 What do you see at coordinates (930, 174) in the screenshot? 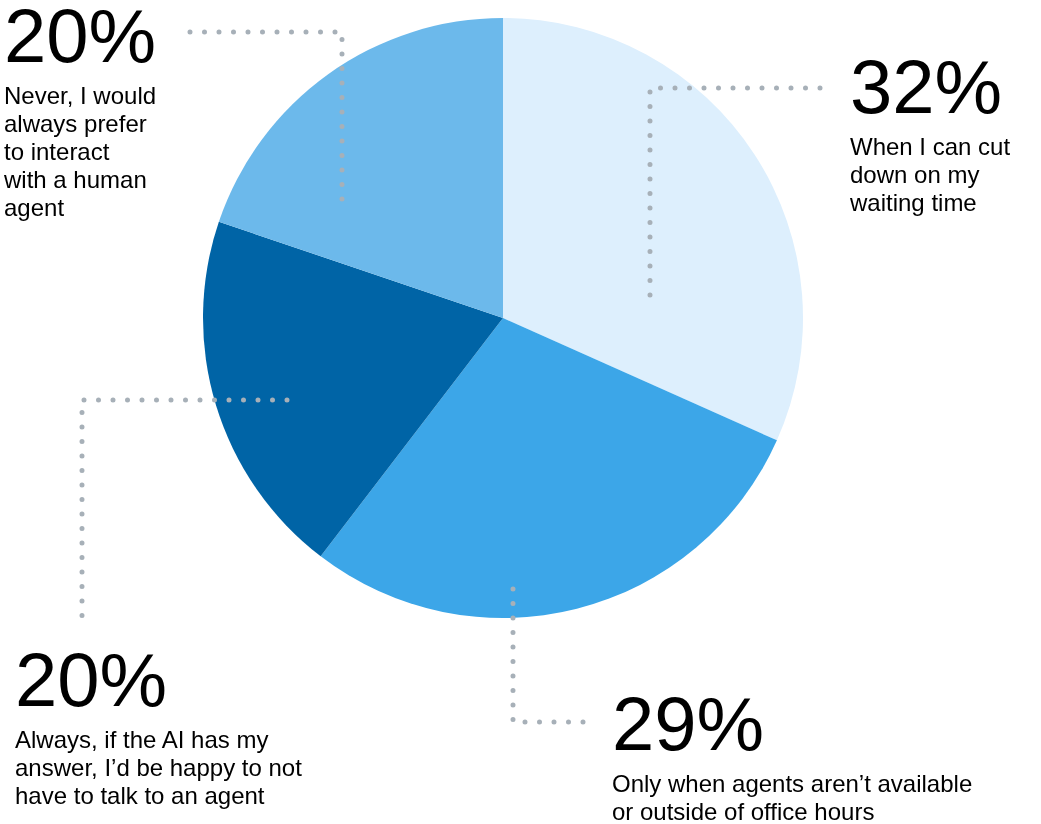
I see `slice-label: When I can cut down on my waiting time` at bounding box center [930, 174].